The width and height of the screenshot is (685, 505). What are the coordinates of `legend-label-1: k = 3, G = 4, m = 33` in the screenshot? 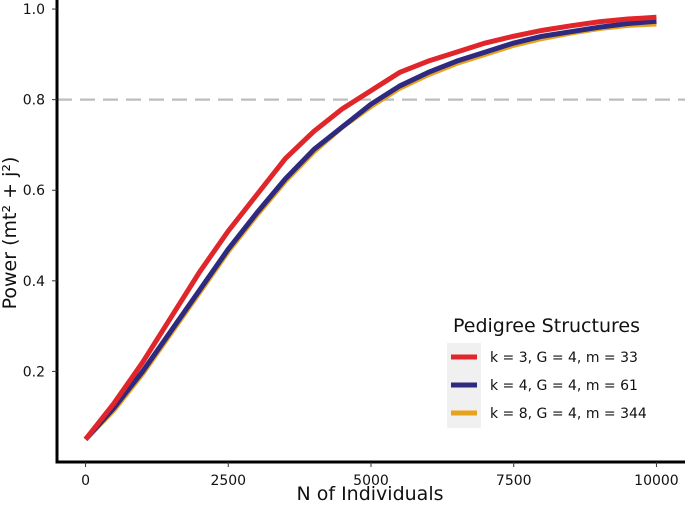 It's located at (564, 358).